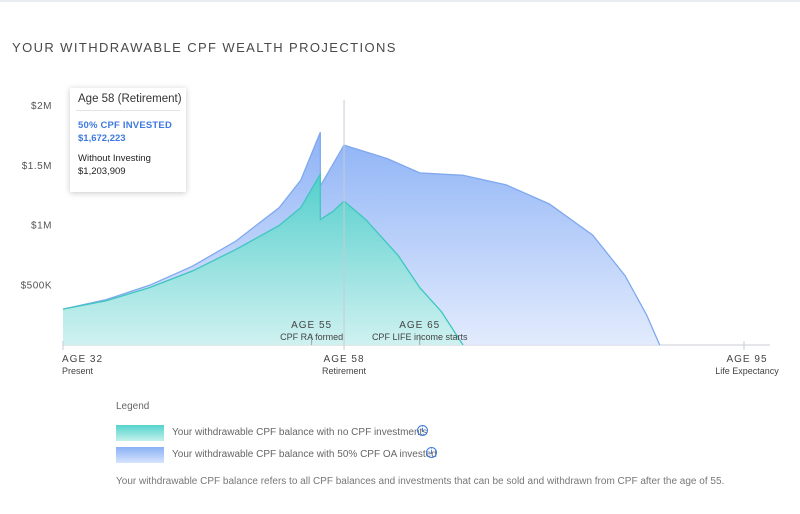  I want to click on tooltip-title: Age 58 (Retirement), so click(130, 99).